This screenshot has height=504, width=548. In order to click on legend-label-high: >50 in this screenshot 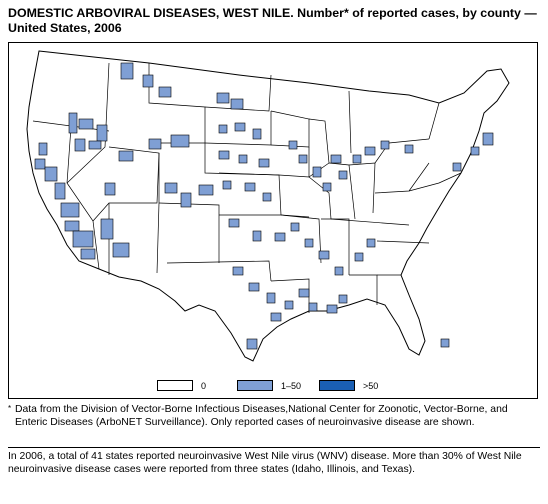, I will do `click(371, 386)`.